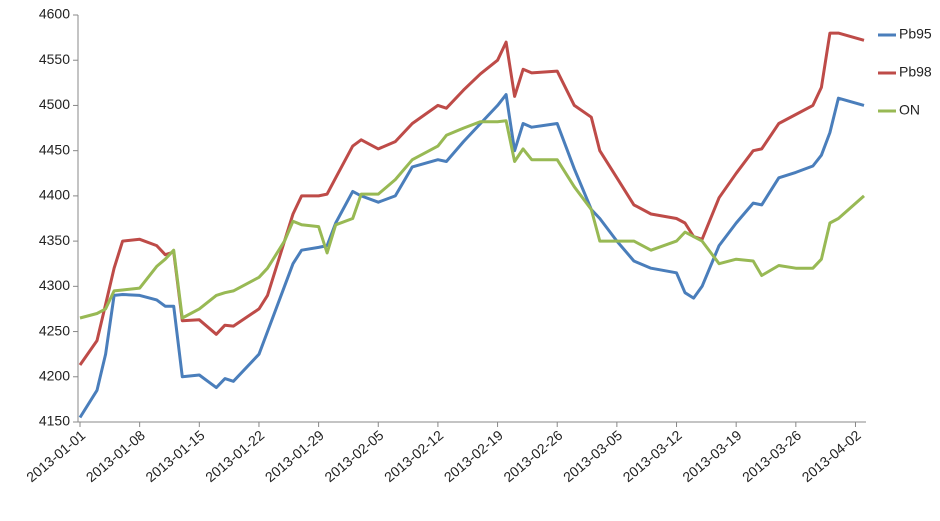  I want to click on x-tick-label: 2013-03-19, so click(711, 456).